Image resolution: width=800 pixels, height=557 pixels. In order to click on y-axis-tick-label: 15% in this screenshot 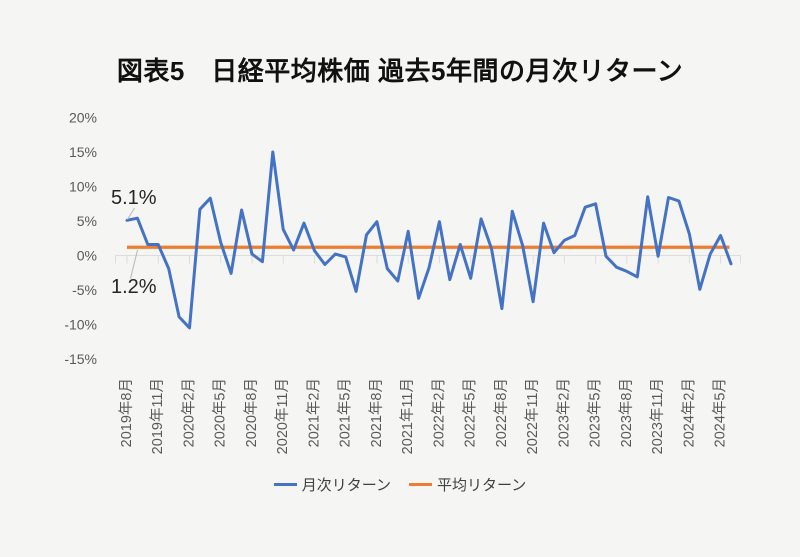, I will do `click(83, 152)`.